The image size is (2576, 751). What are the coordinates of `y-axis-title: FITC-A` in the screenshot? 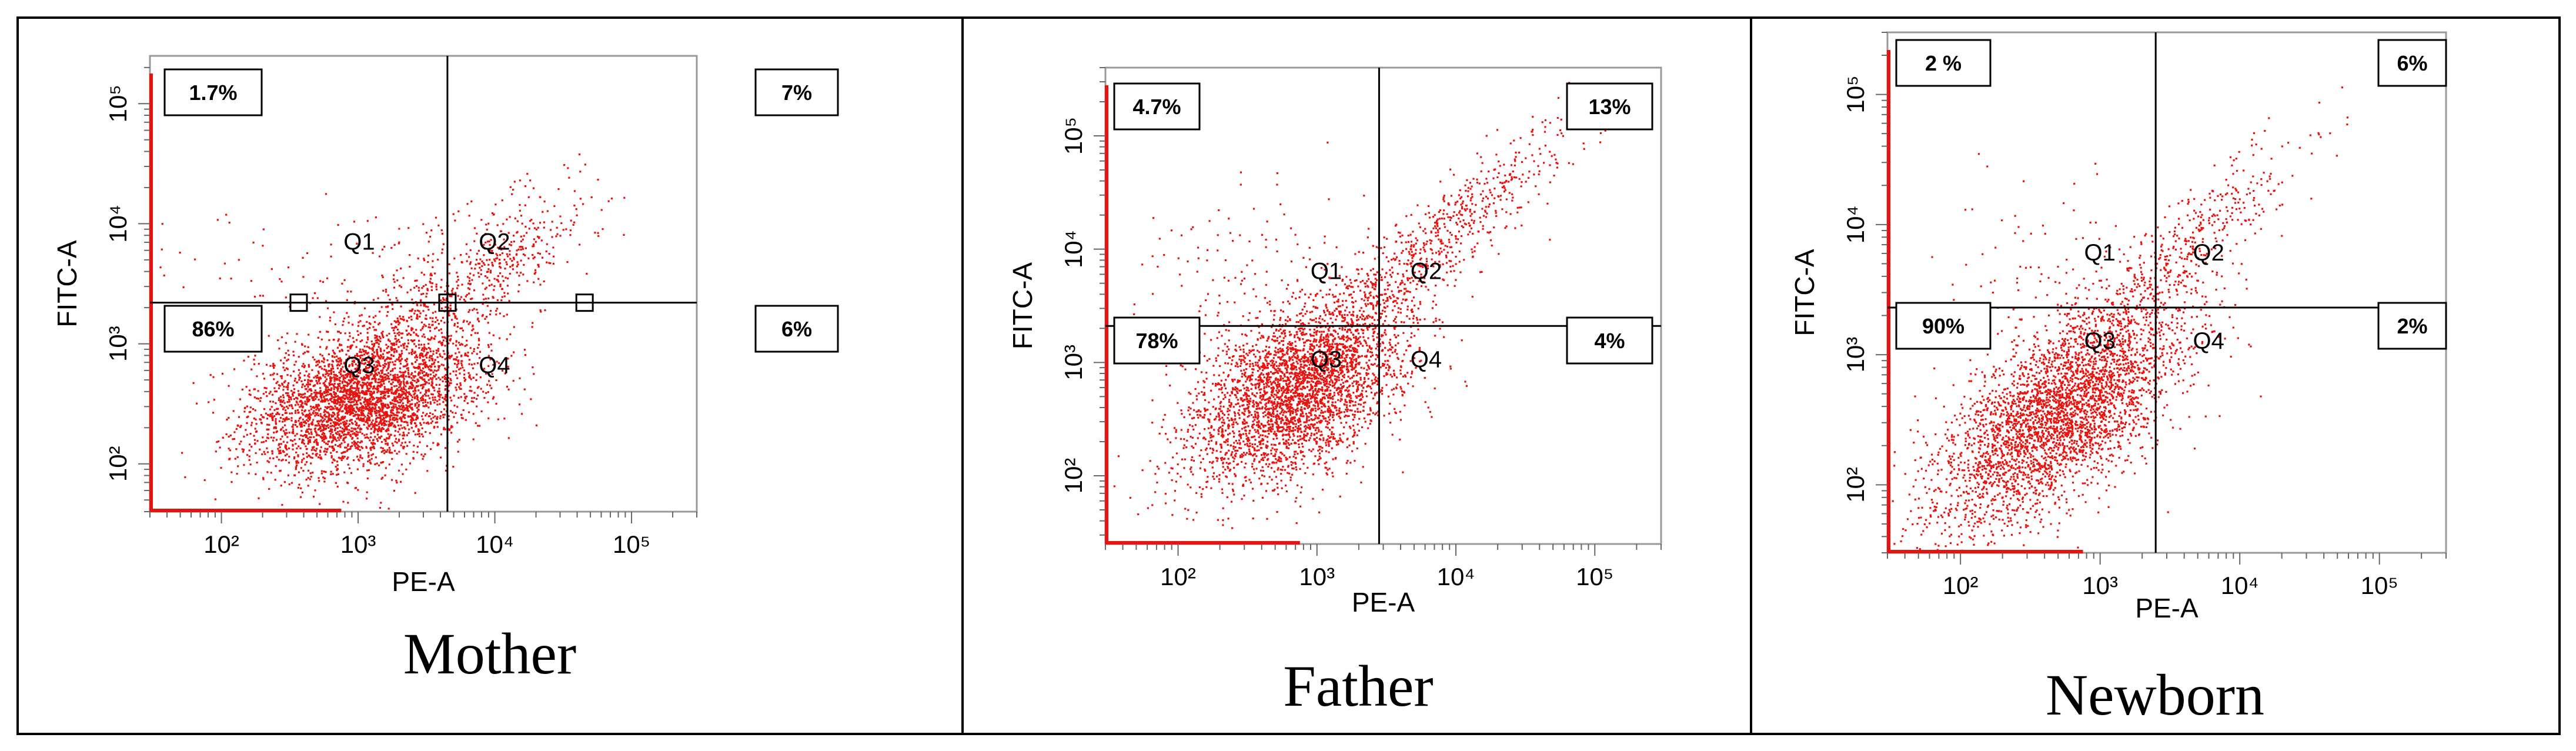 It's located at (67, 284).